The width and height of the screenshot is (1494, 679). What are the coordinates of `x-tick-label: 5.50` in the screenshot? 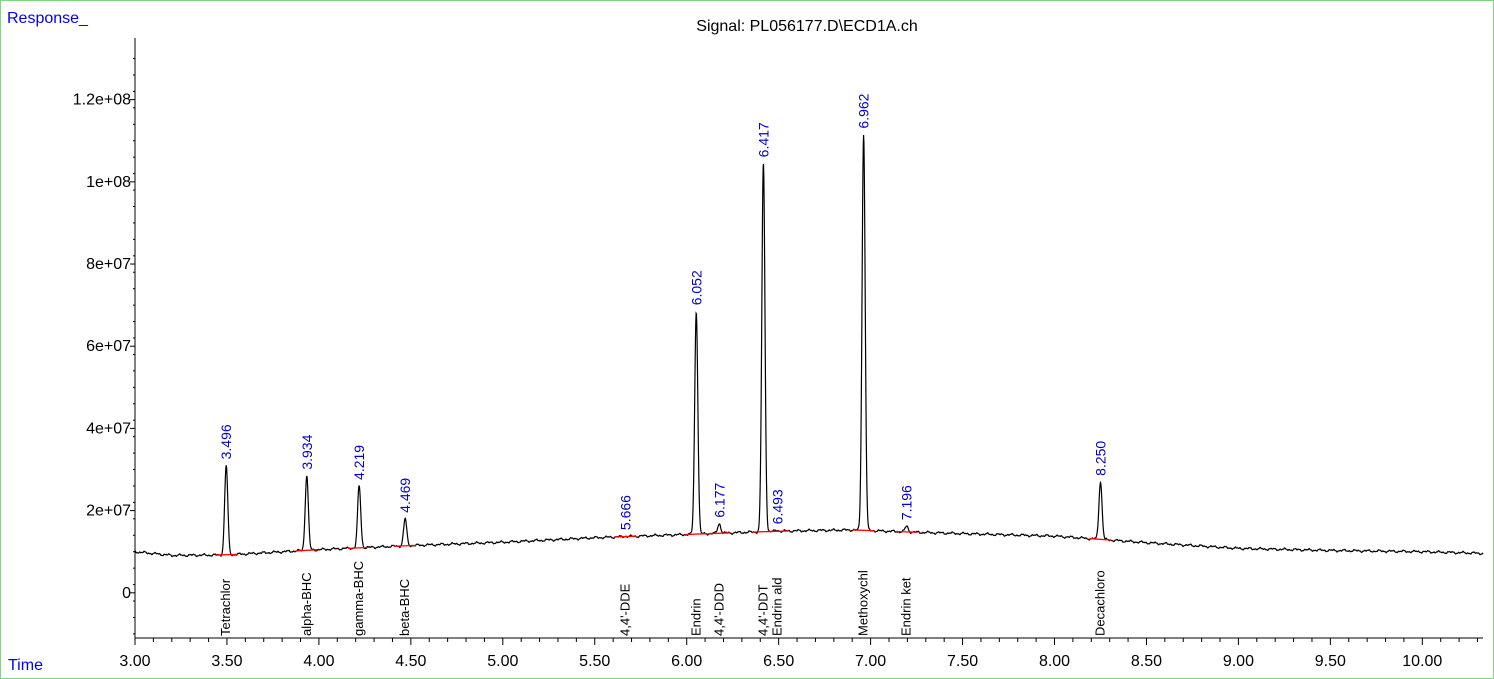 It's located at (594, 661).